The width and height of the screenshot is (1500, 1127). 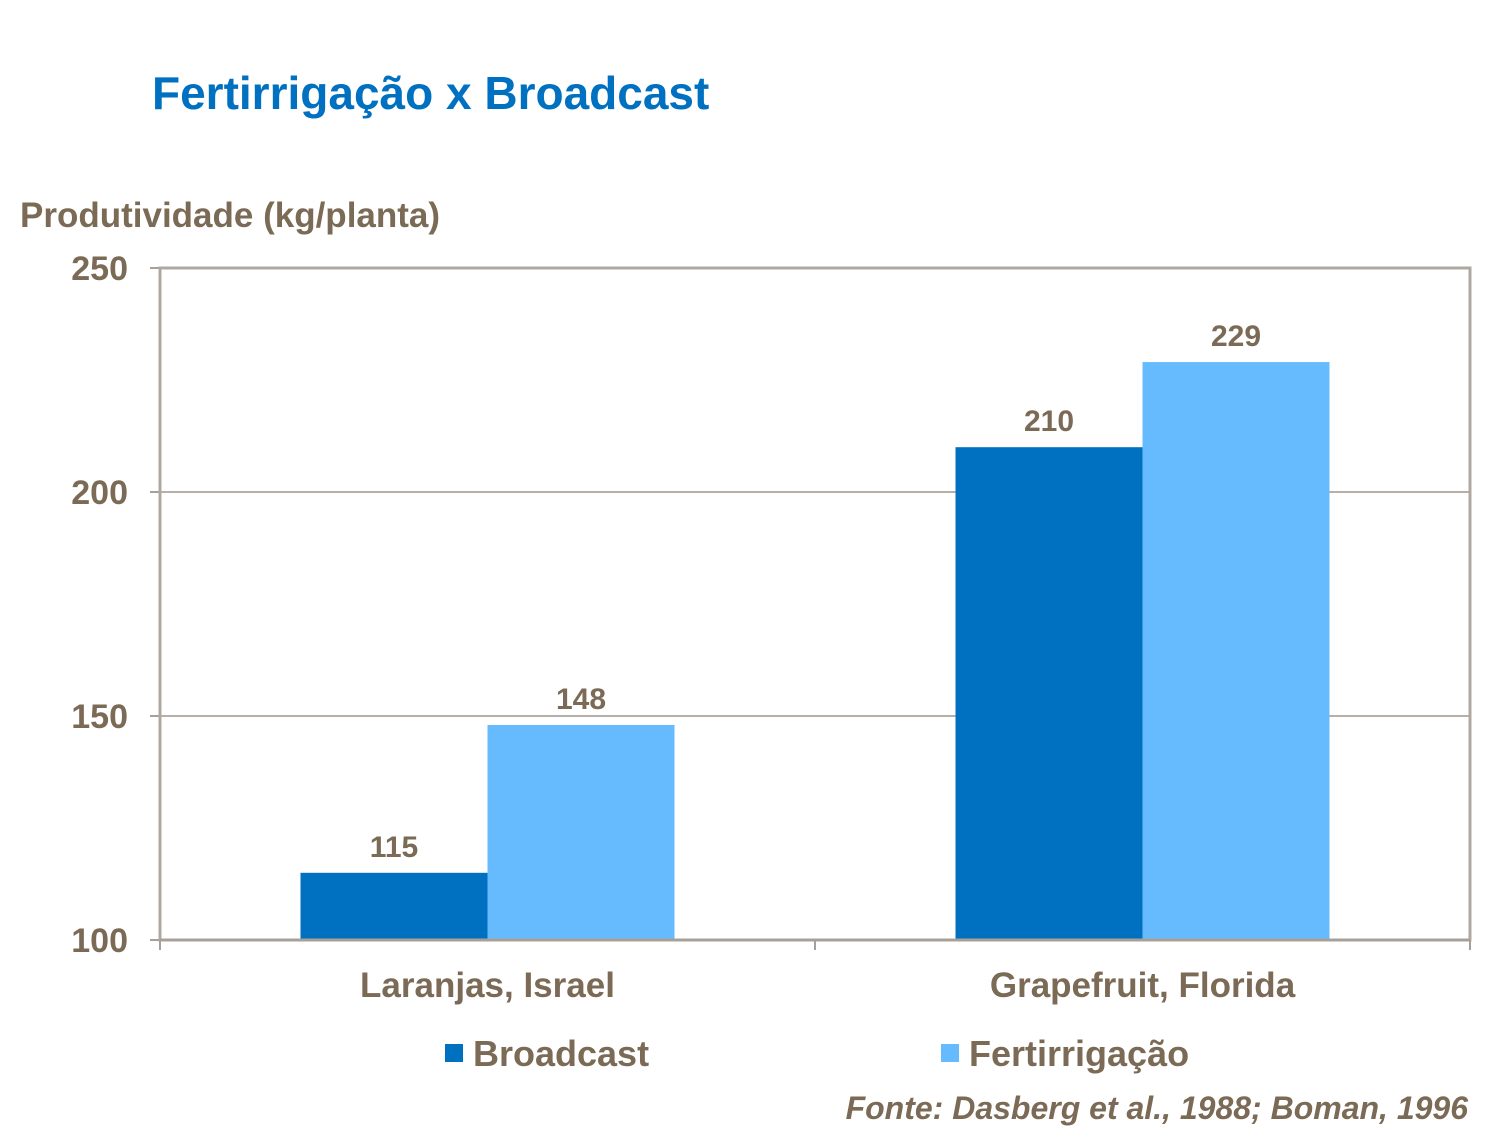 I want to click on y-tick-label: 150, so click(x=99, y=717).